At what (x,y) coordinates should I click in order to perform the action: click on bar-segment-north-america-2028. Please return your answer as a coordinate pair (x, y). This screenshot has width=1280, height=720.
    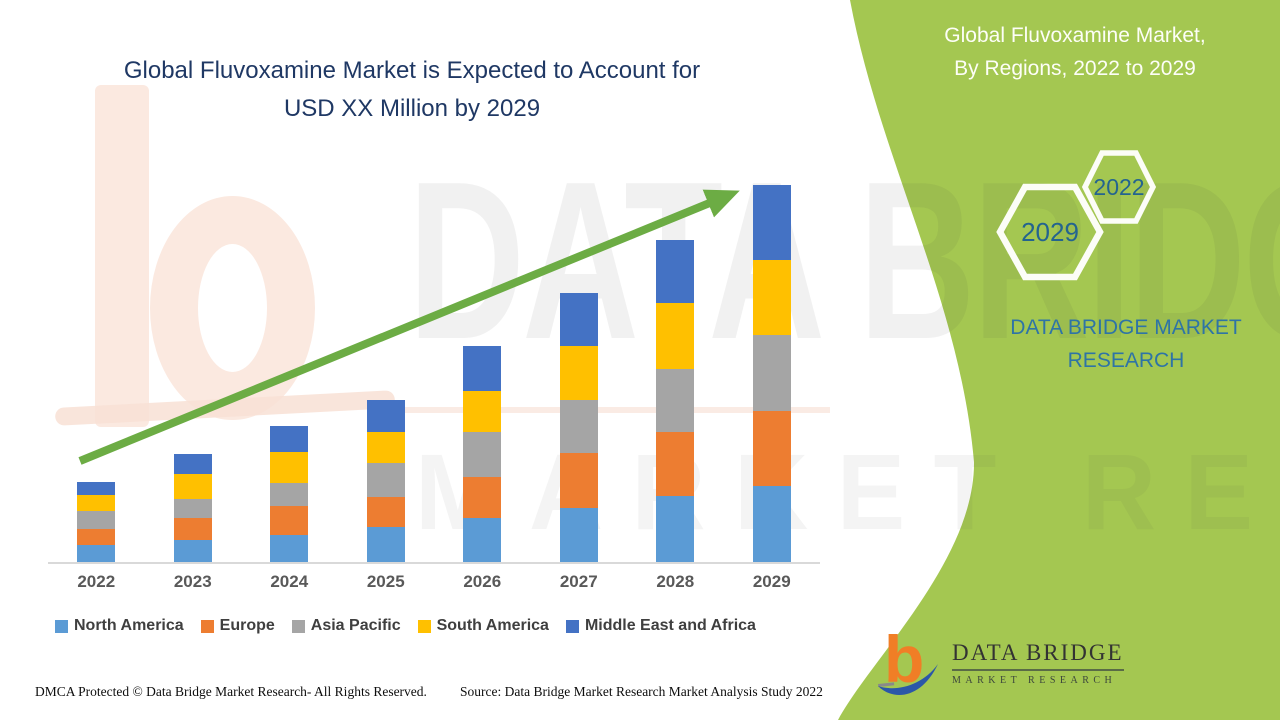
    Looking at the image, I should click on (675, 529).